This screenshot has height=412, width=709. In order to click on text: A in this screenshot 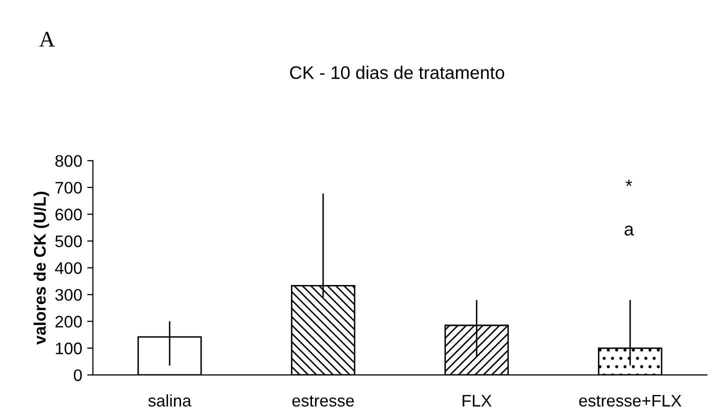, I will do `click(47, 39)`.